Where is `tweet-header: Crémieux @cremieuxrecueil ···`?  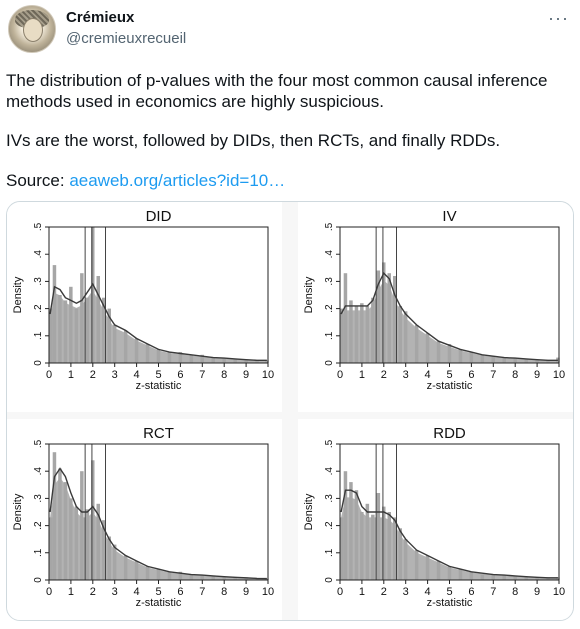 tweet-header: Crémieux @cremieuxrecueil ··· is located at coordinates (290, 30).